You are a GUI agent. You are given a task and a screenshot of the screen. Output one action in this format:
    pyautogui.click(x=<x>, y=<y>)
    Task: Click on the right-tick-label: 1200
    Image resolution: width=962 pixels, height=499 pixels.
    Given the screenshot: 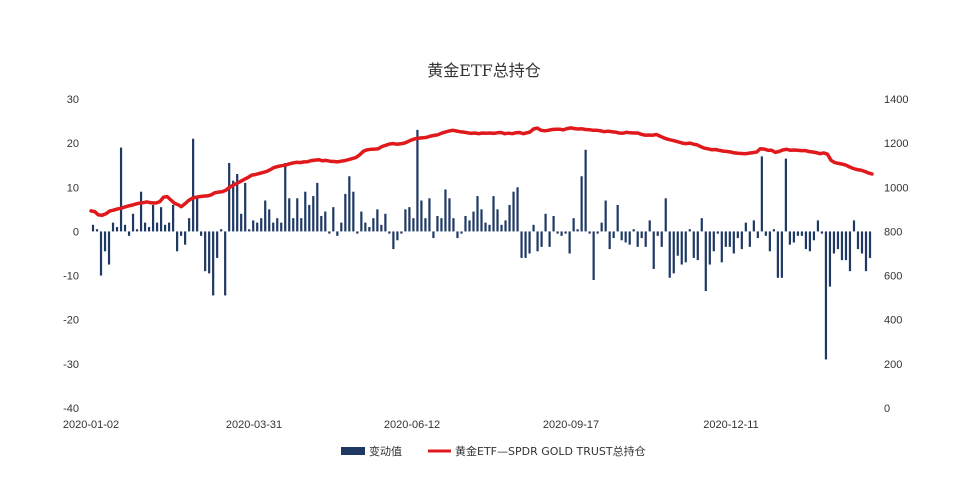 What is the action you would take?
    pyautogui.click(x=896, y=144)
    